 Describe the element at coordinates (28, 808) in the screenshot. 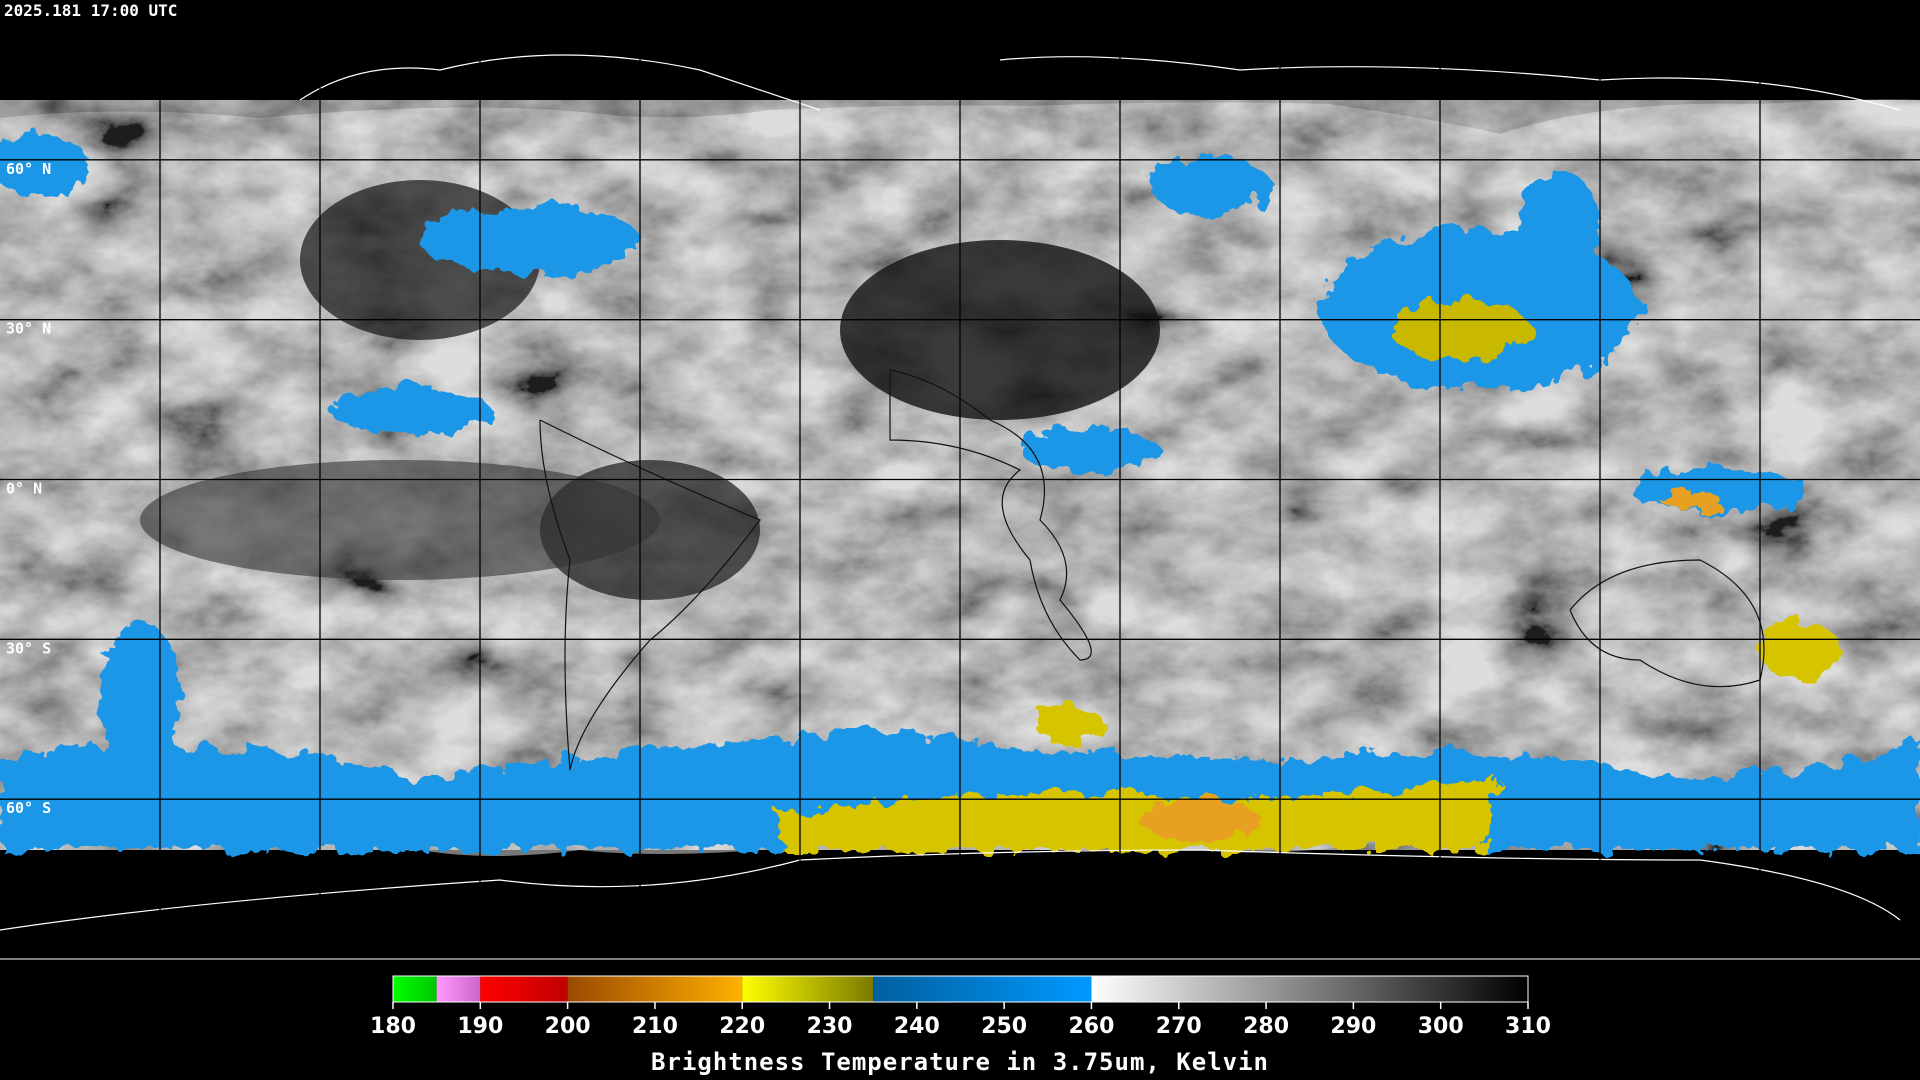

I see `latitude-label: 60° S` at that location.